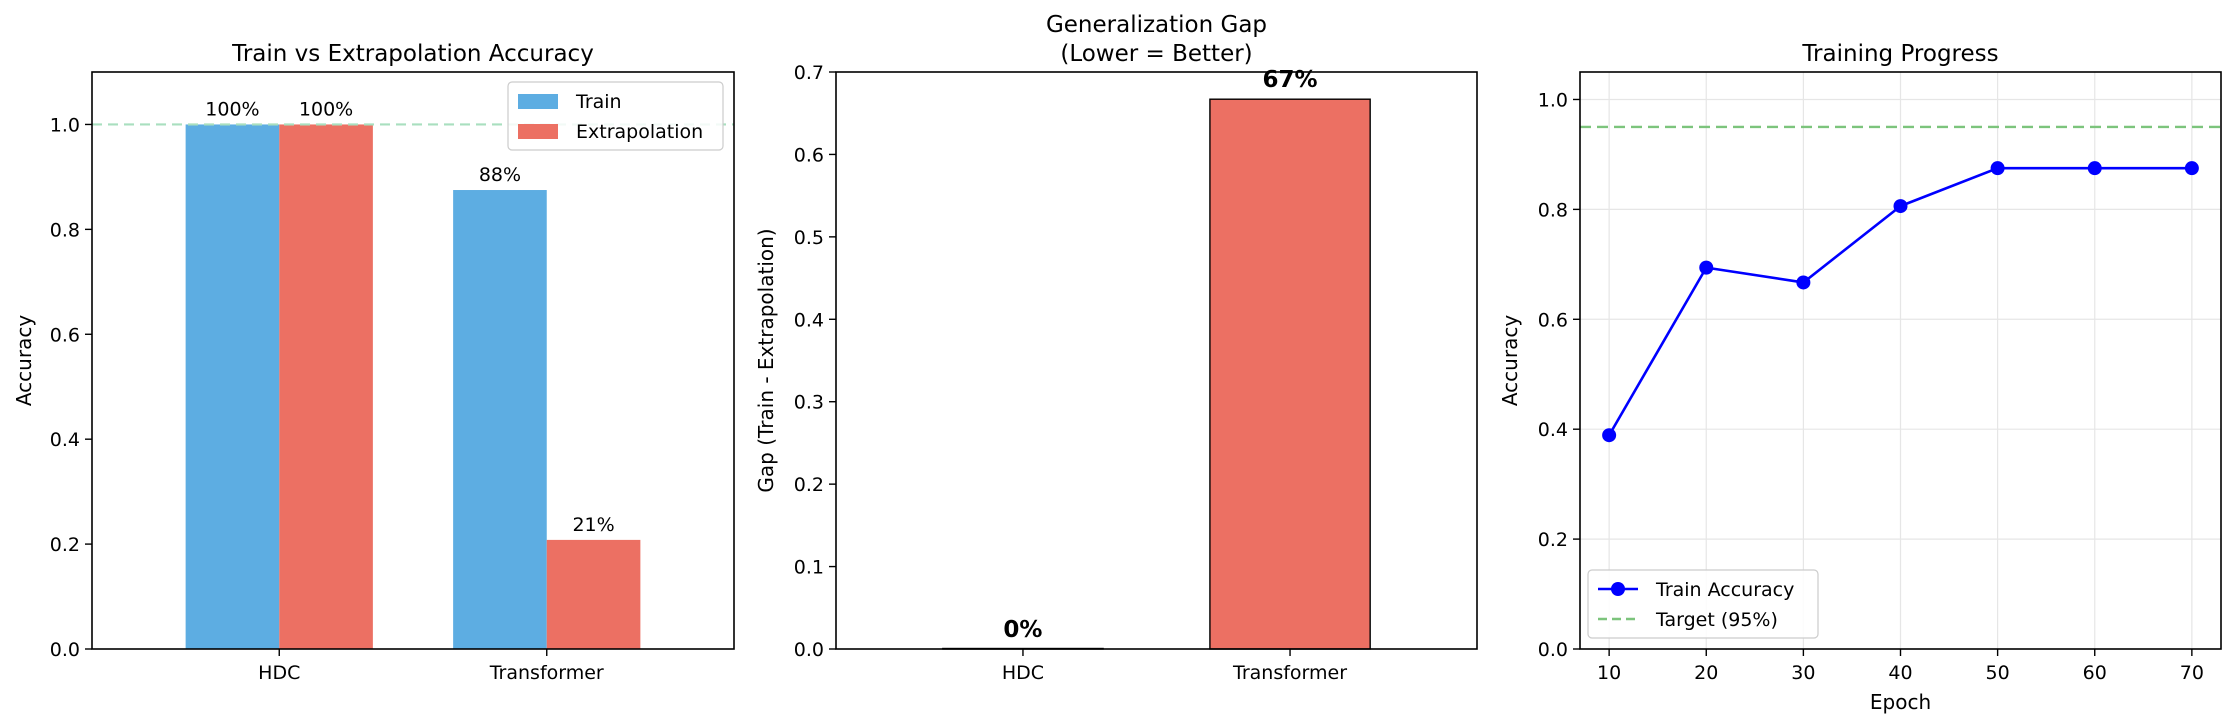 The image size is (2234, 727). Describe the element at coordinates (809, 650) in the screenshot. I see `gap-ytick-label: 0.0` at that location.